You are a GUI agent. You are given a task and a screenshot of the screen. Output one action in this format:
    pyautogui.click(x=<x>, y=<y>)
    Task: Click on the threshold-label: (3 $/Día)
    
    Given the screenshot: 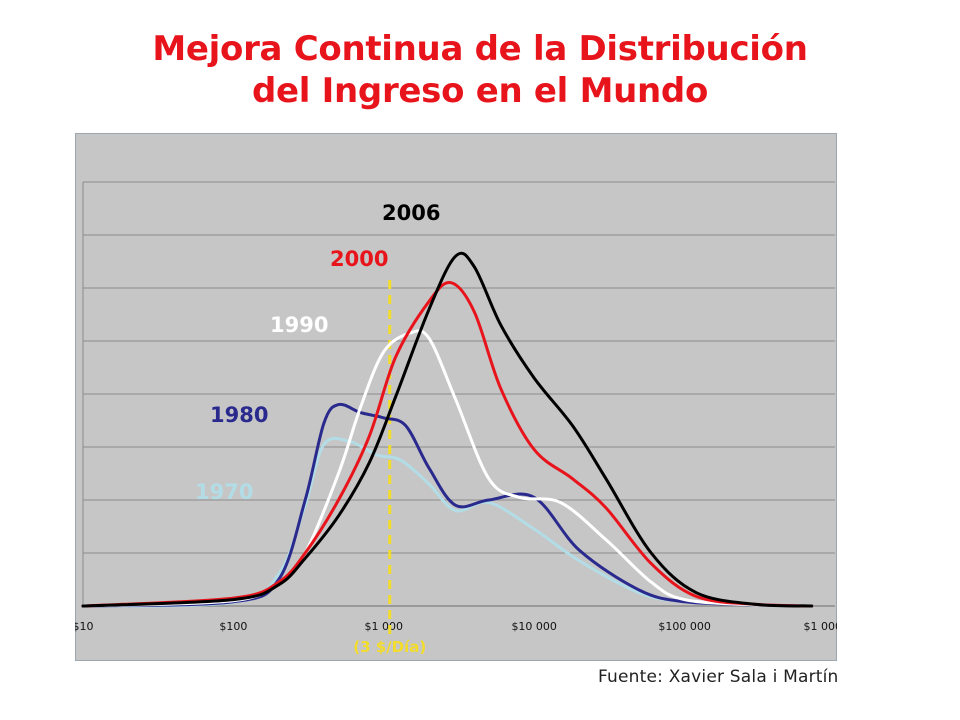 What is the action you would take?
    pyautogui.click(x=389, y=647)
    